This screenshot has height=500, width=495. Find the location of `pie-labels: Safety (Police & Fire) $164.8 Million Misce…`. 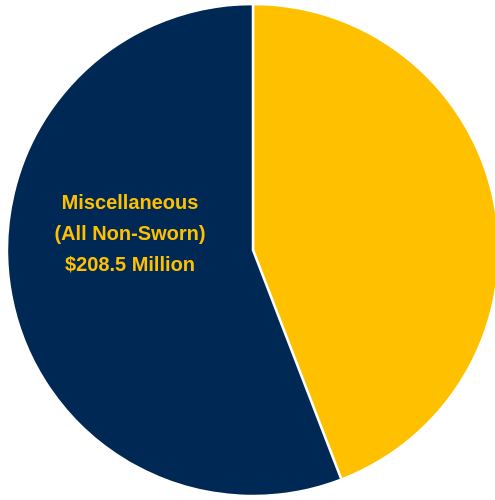

pie-labels: Safety (Police & Fire) $164.8 Million Misce… is located at coordinates (253, 234).